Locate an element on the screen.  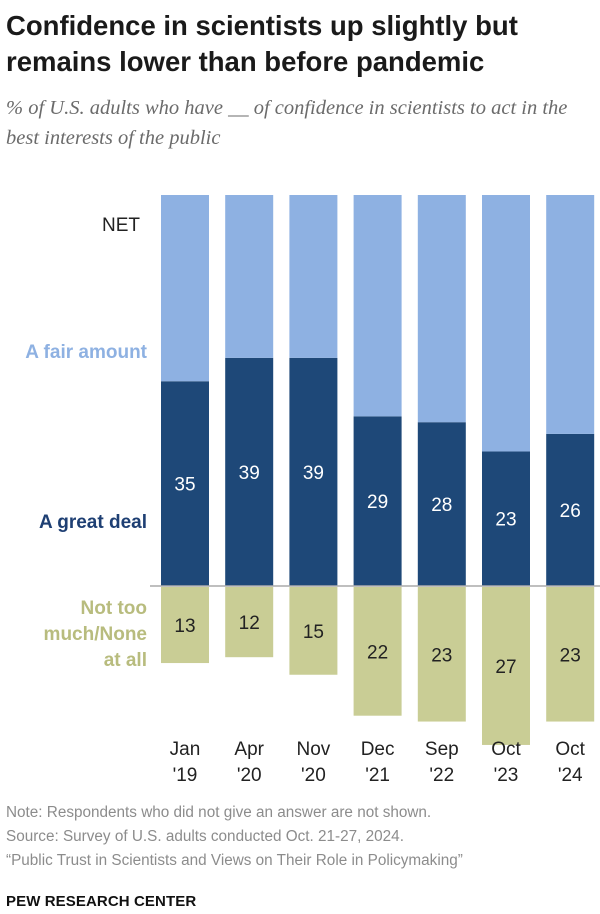
value-label-great-deal: 29 is located at coordinates (377, 502).